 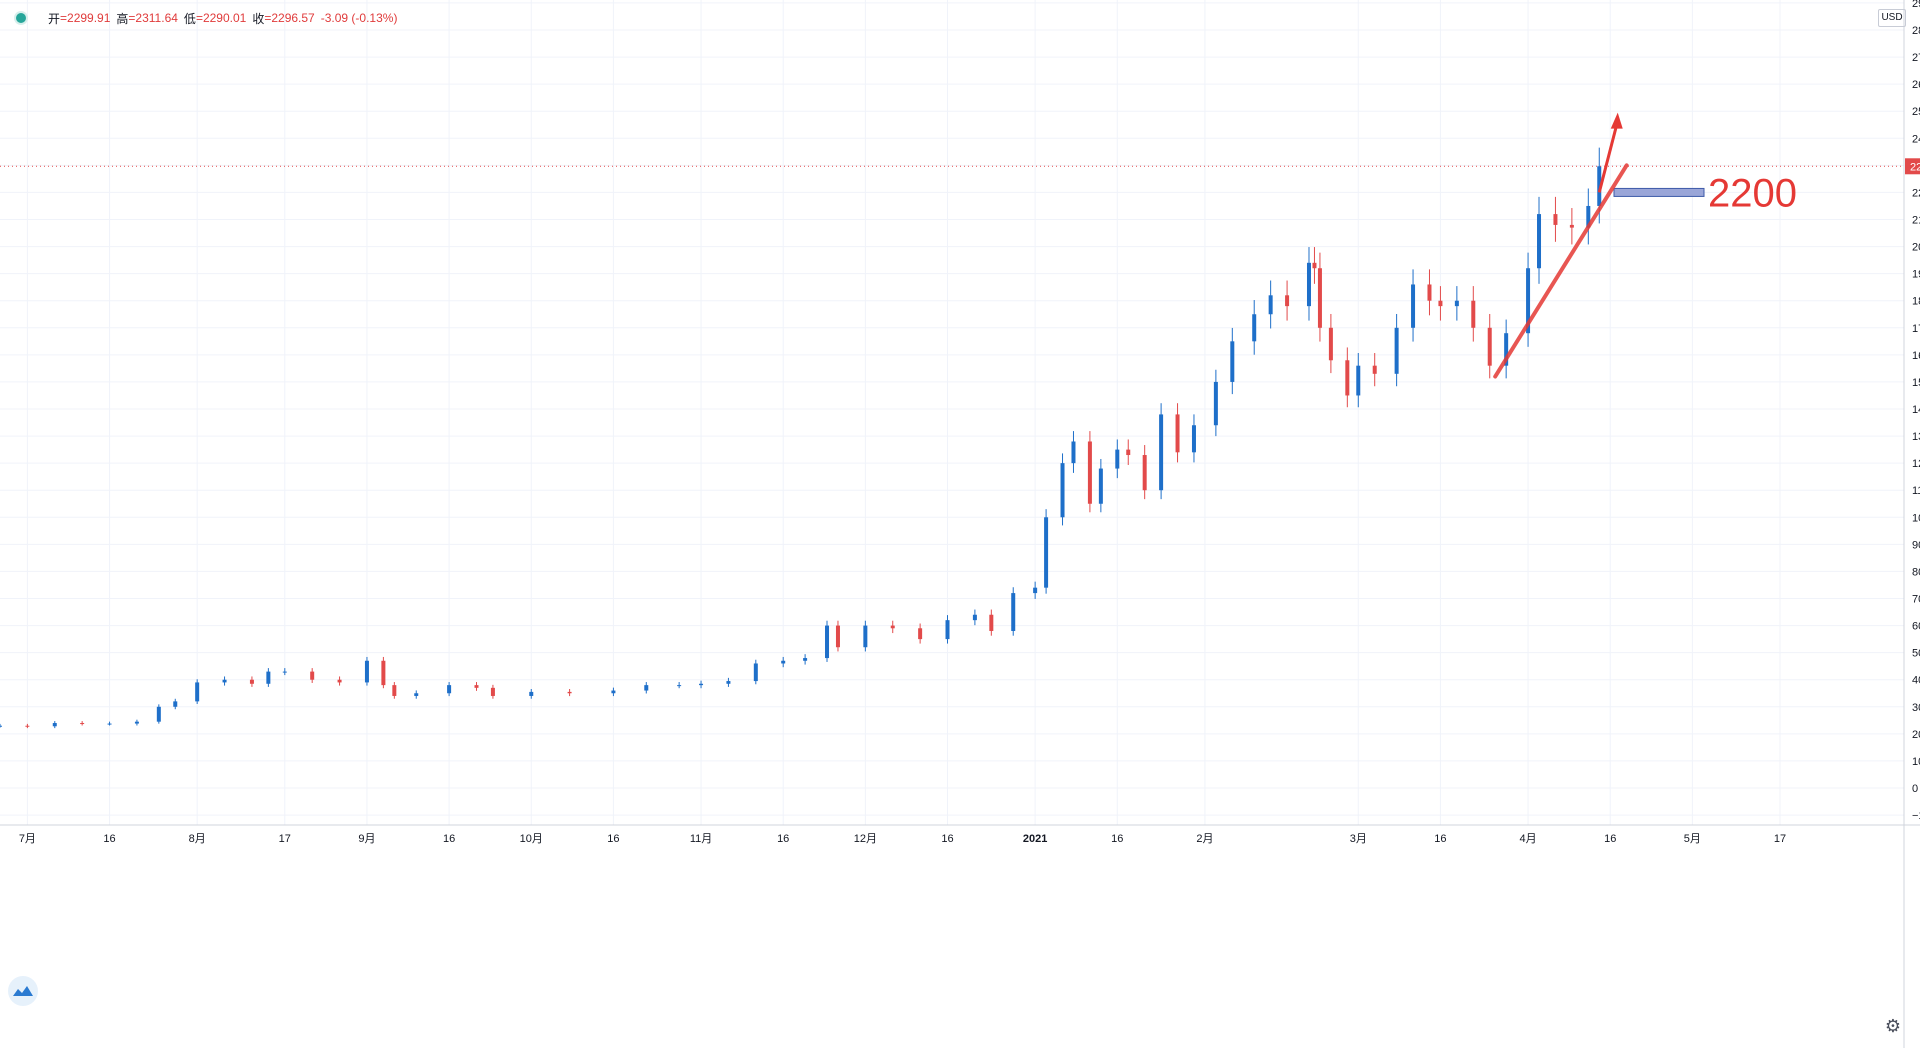 What do you see at coordinates (865, 839) in the screenshot?
I see `x-tick-label: 12月` at bounding box center [865, 839].